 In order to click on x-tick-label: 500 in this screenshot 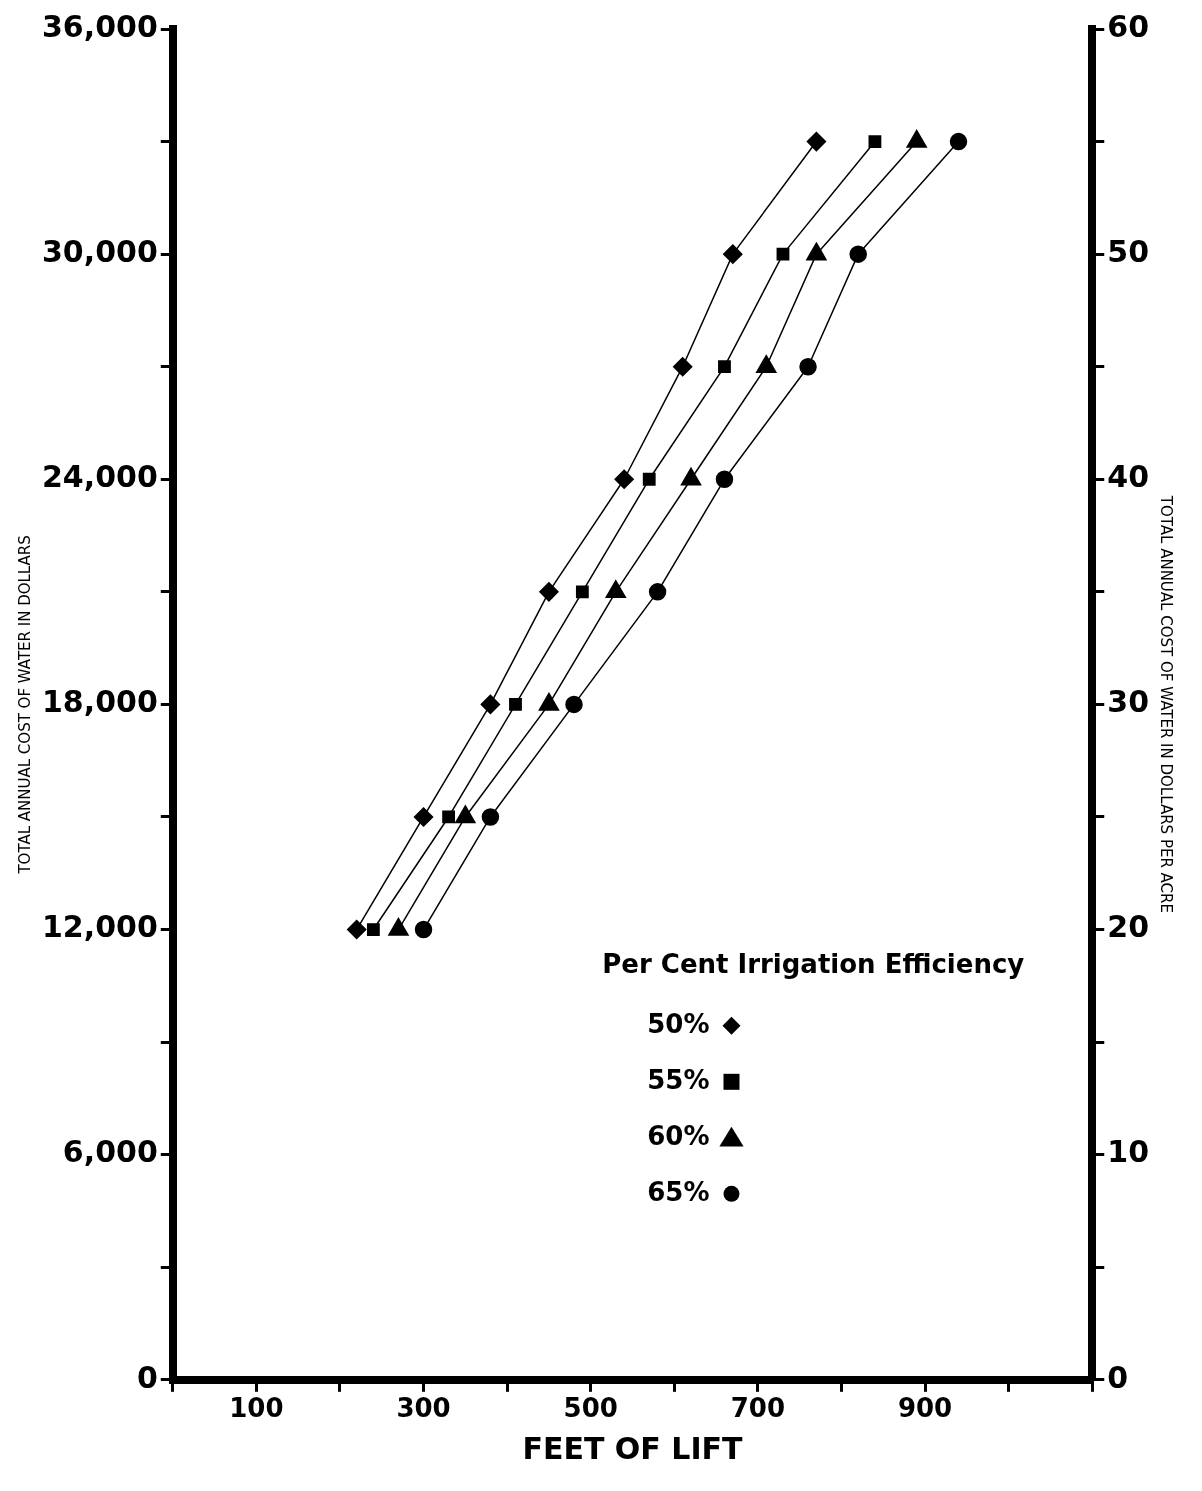, I will do `click(590, 1408)`.